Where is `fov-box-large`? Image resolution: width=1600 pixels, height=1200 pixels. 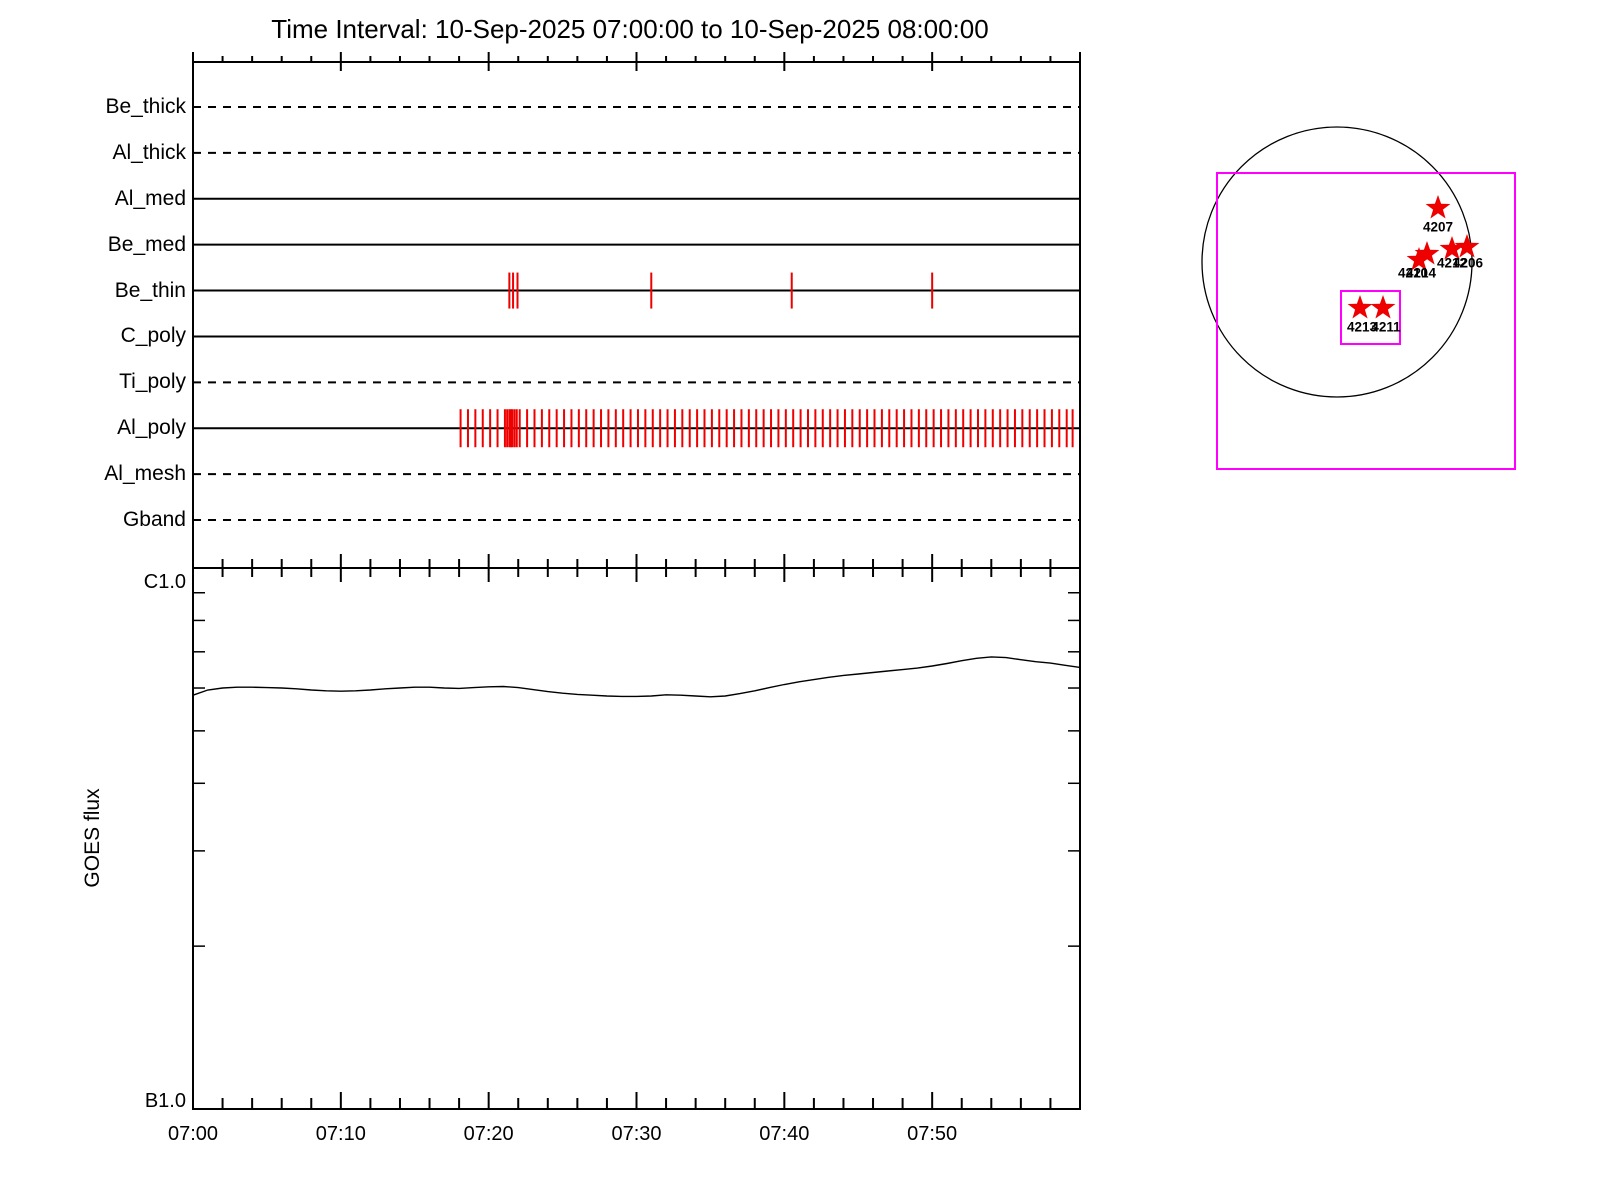
fov-box-large is located at coordinates (1366, 321).